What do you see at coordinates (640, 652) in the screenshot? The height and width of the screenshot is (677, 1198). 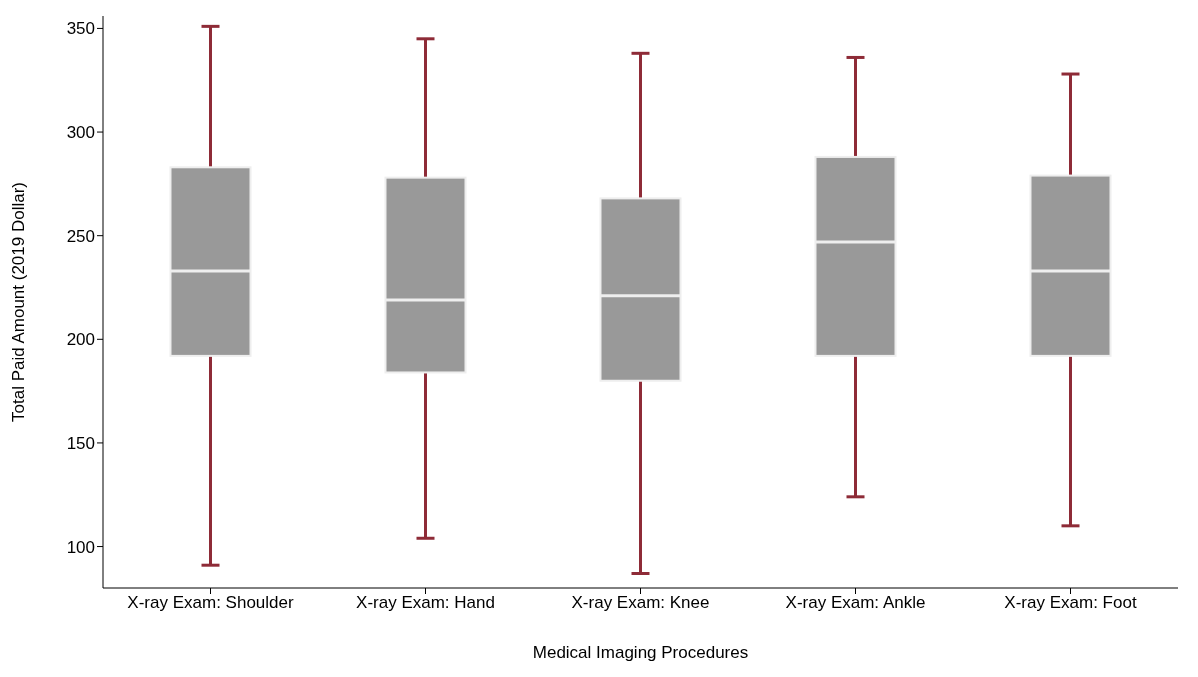 I see `x-axis-title: Medical Imaging Procedures` at bounding box center [640, 652].